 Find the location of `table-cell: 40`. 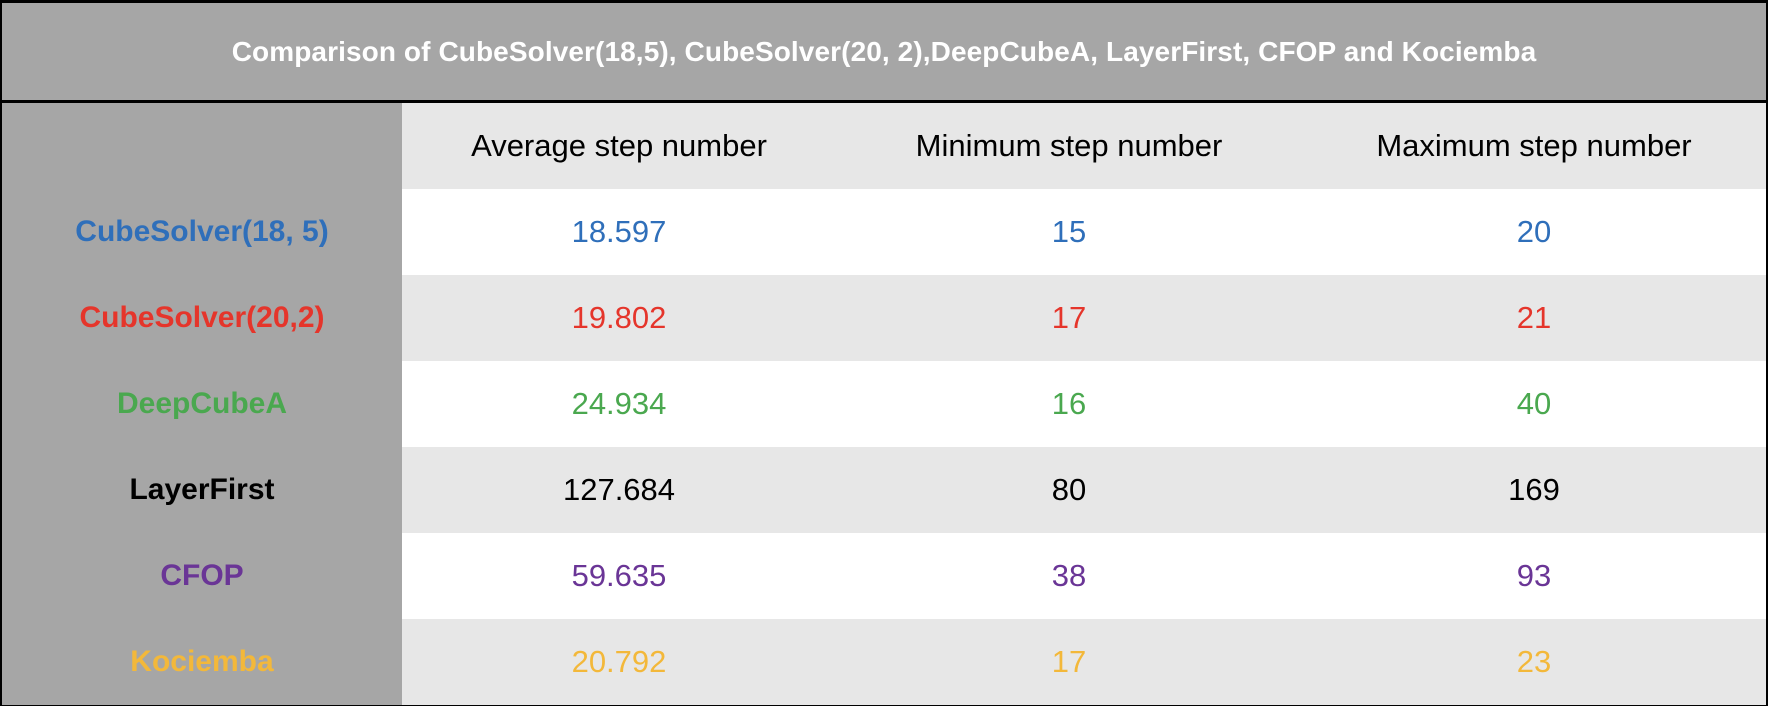

table-cell: 40 is located at coordinates (1534, 404).